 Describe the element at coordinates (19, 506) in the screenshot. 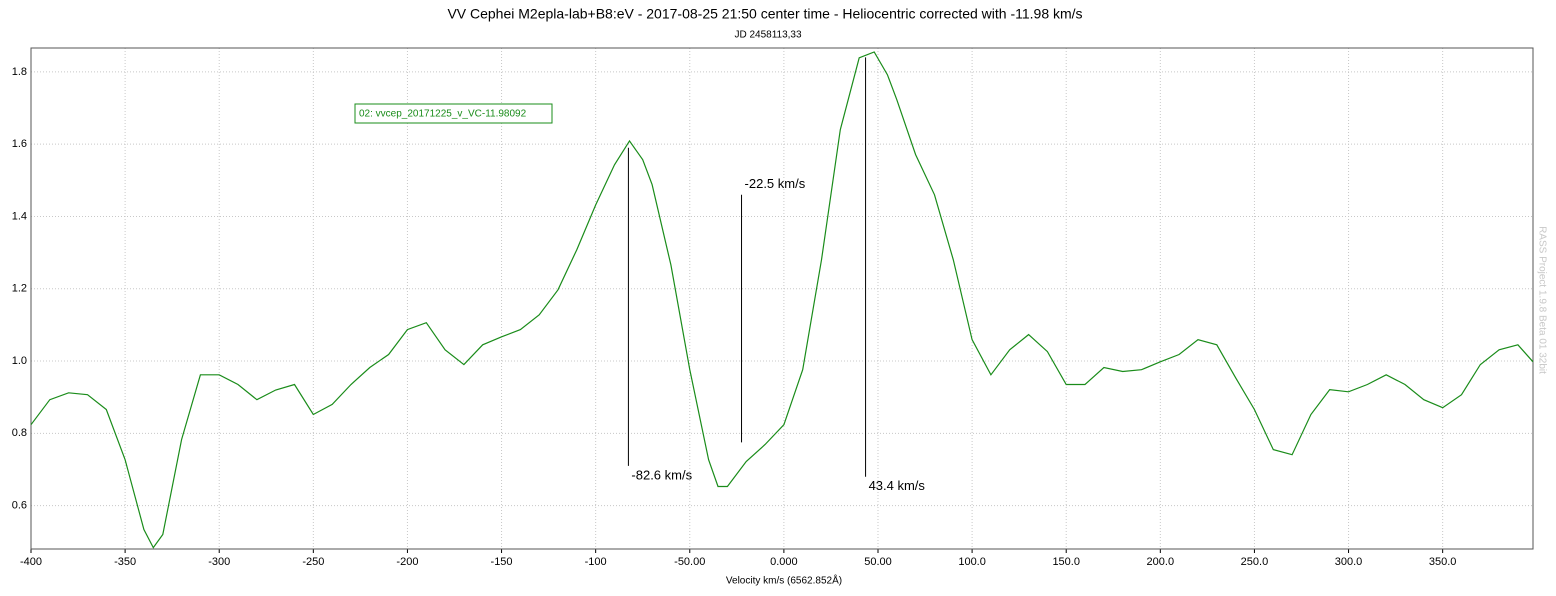

I see `y-tick-label: 0.6` at that location.